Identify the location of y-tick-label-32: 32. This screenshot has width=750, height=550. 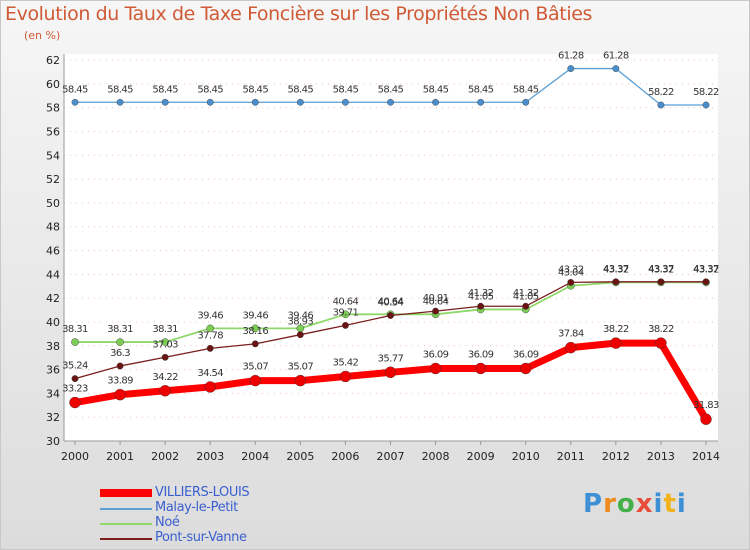
(53, 417).